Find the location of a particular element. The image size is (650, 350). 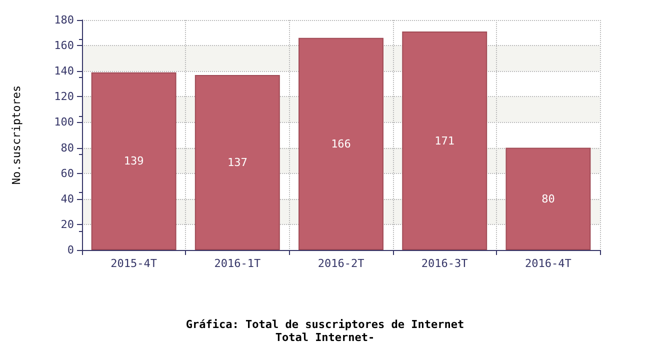

y-tick-label: 160 is located at coordinates (64, 45).